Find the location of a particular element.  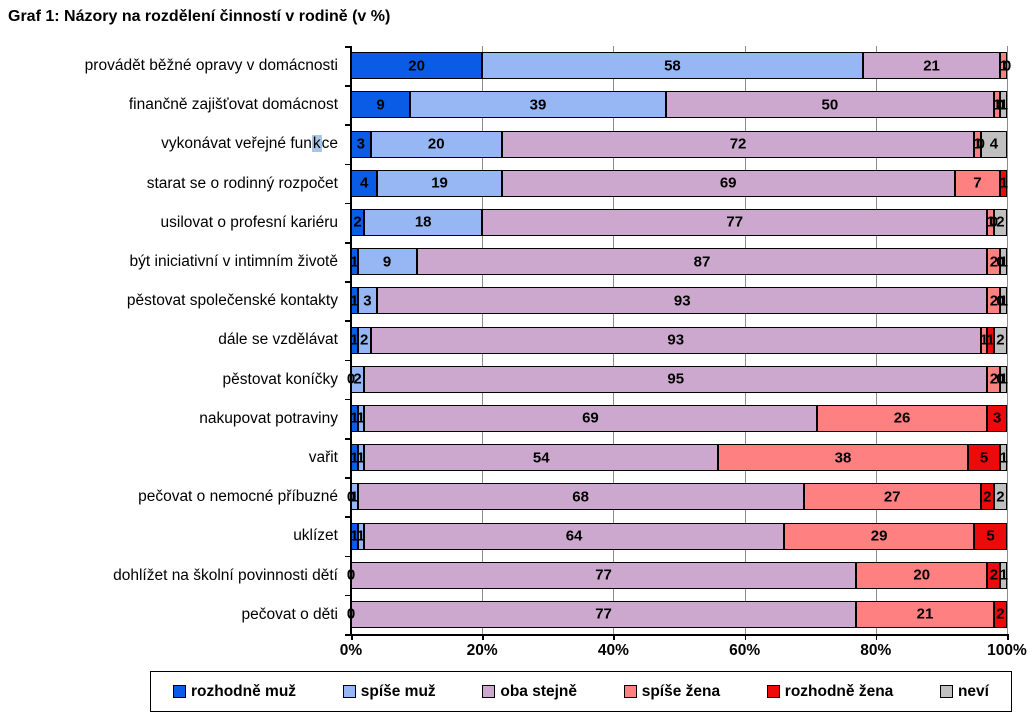

bar-value-label: 93 is located at coordinates (682, 301).